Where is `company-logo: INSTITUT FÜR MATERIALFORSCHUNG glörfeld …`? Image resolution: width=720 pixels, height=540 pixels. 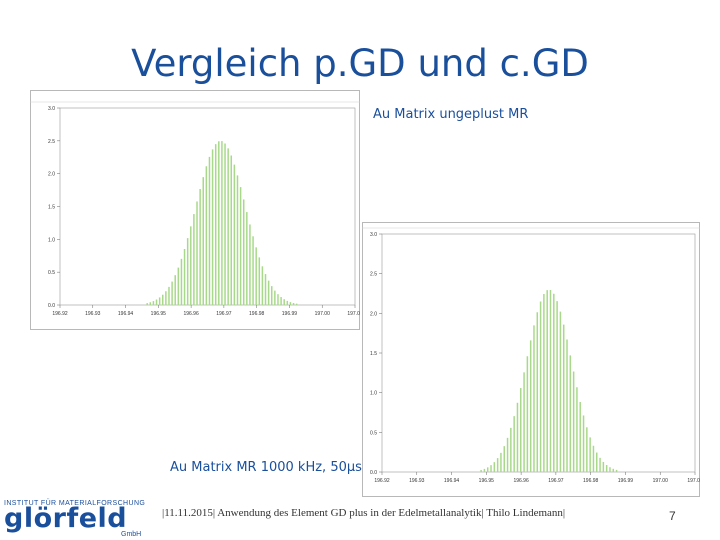 company-logo: INSTITUT FÜR MATERIALFORSCHUNG glörfeld … is located at coordinates (74, 519).